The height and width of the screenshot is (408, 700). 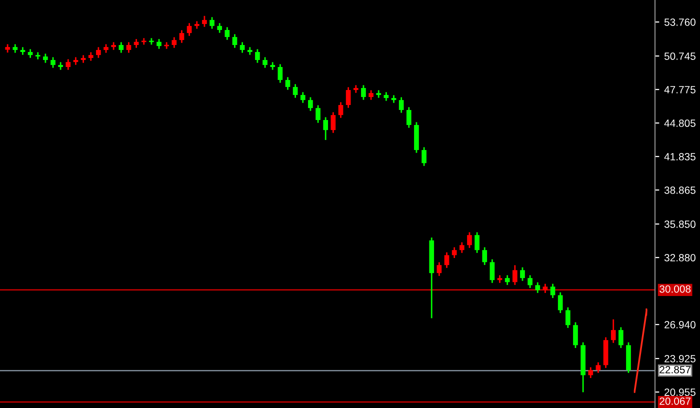 What do you see at coordinates (680, 56) in the screenshot?
I see `y-tick-label: 50.745` at bounding box center [680, 56].